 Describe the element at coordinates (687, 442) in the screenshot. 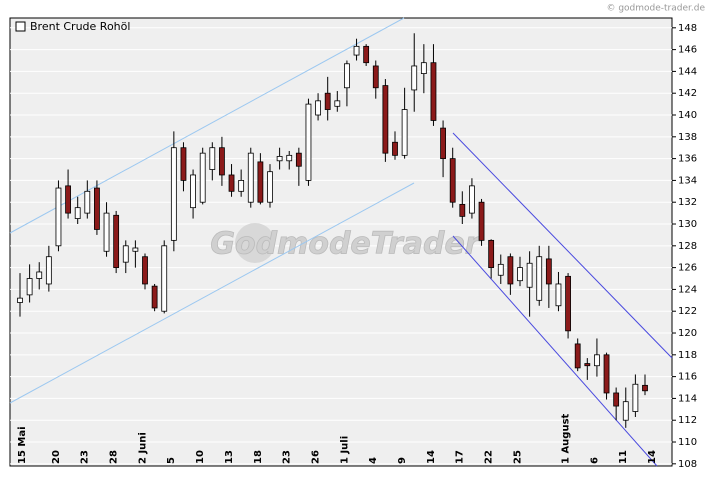

I see `y-tick-label: 110` at that location.